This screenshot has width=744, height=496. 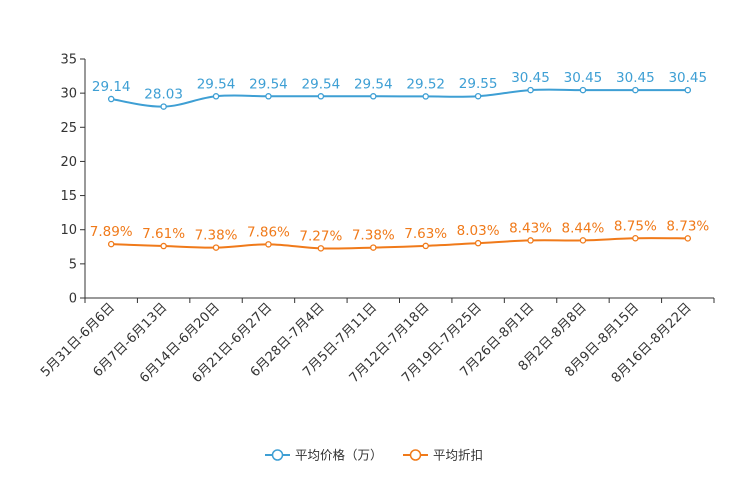 I want to click on y-tick-label: 35, so click(x=68, y=60).